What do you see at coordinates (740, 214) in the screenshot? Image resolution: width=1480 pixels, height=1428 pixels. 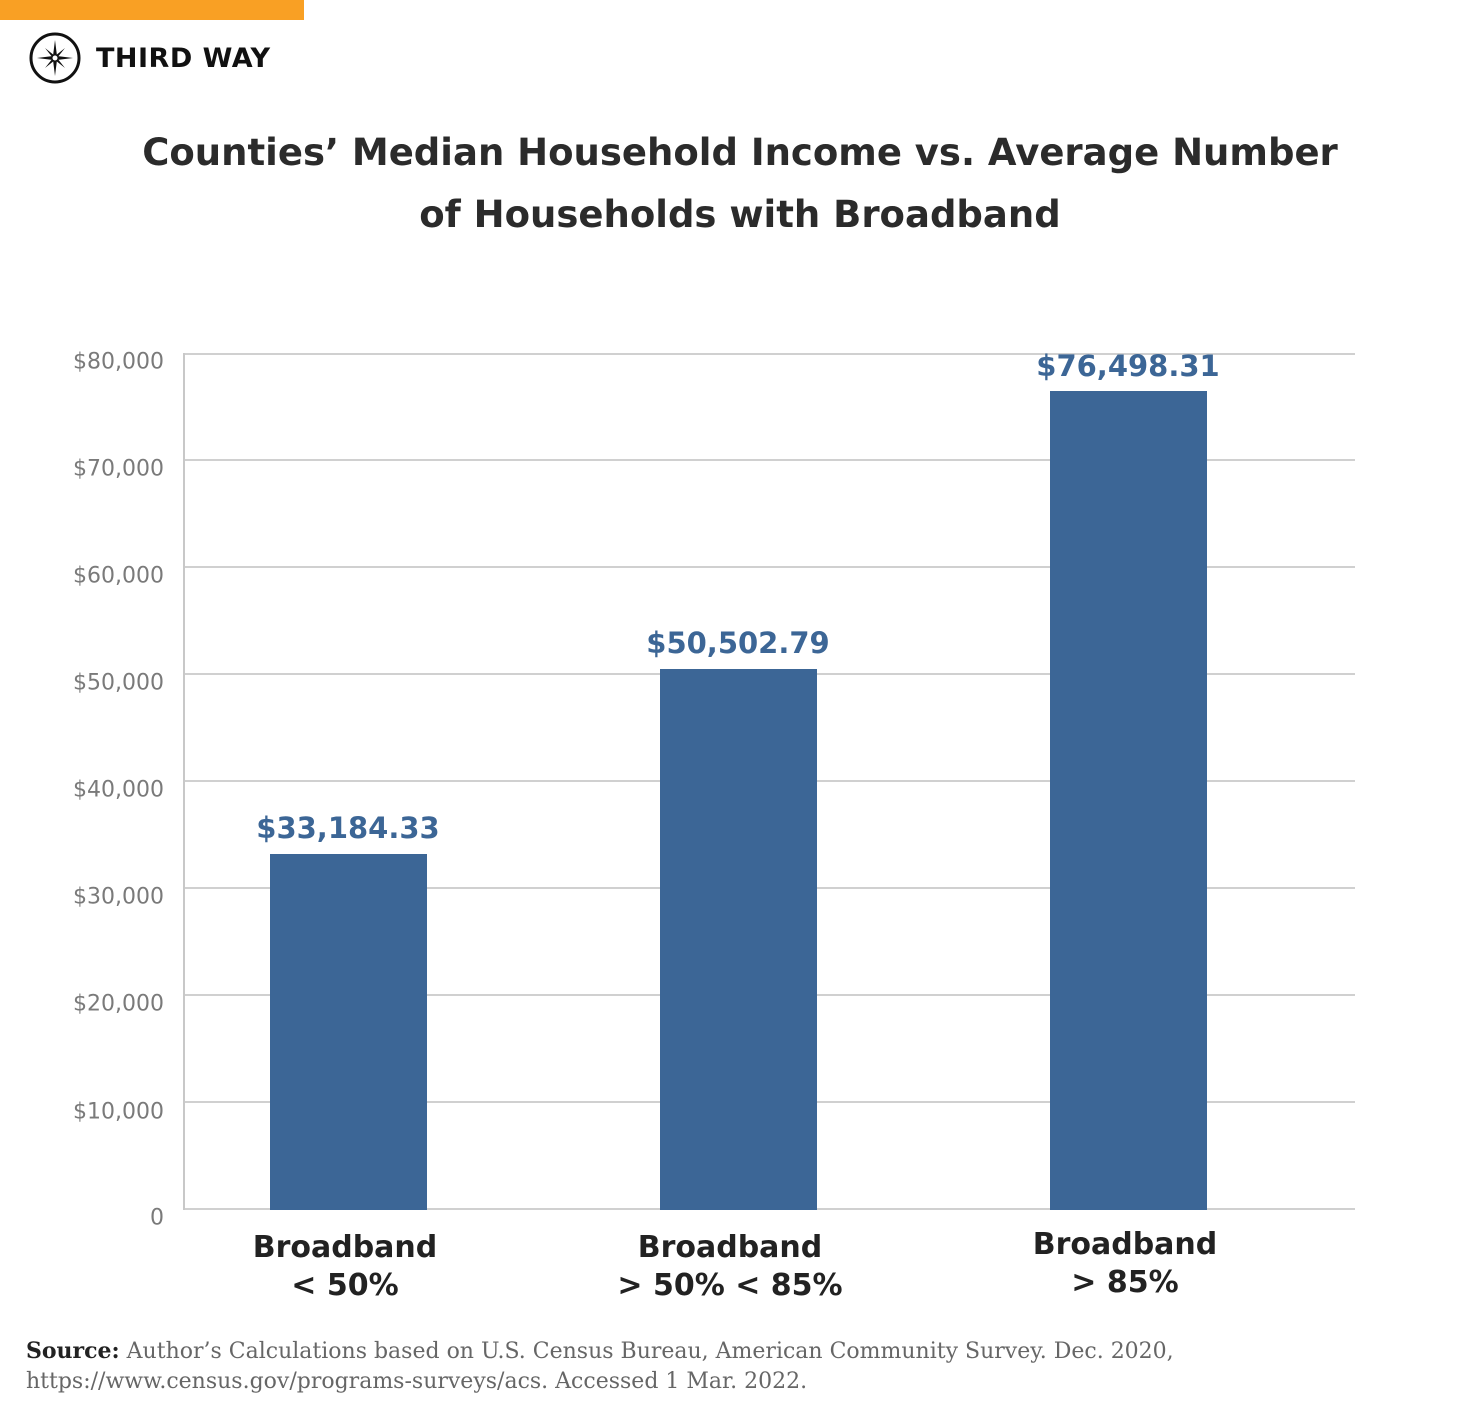 I see `chart-title-line-2: of Households with Broadband` at bounding box center [740, 214].